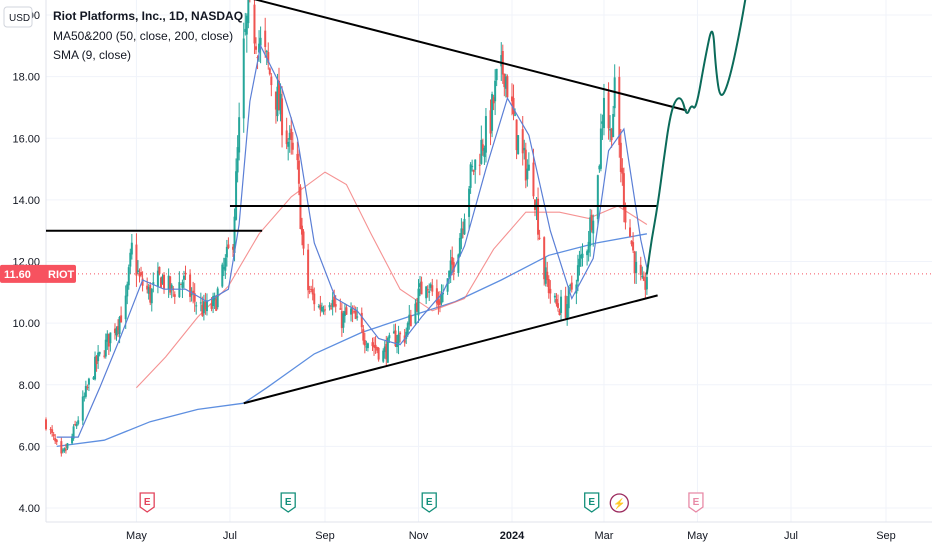  I want to click on chart-title: Riot Platforms, Inc., 1D, NASDAQ, so click(148, 16).